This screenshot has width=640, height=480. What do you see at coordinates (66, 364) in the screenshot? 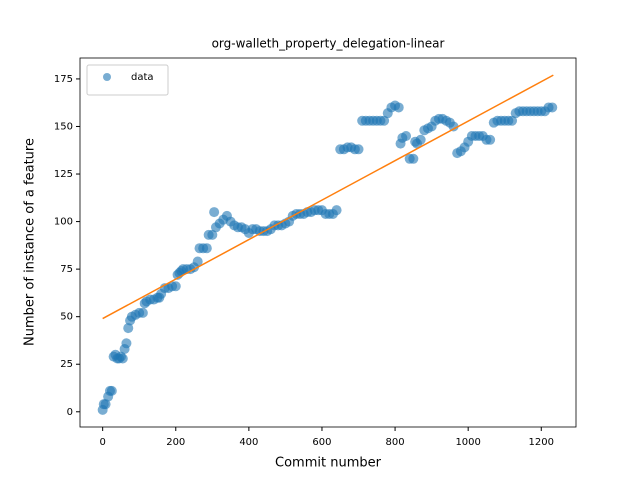
I see `y-tick-label: 25` at bounding box center [66, 364].